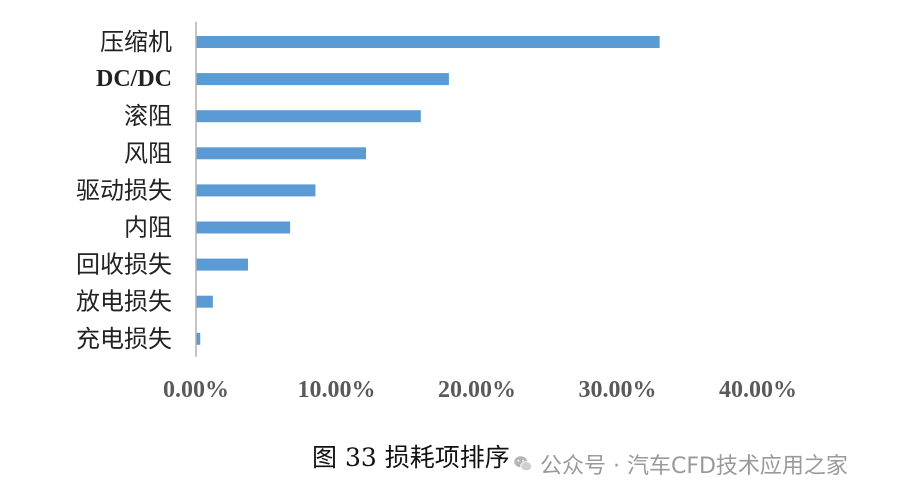 The width and height of the screenshot is (922, 500). What do you see at coordinates (523, 464) in the screenshot?
I see `wechat-icon` at bounding box center [523, 464].